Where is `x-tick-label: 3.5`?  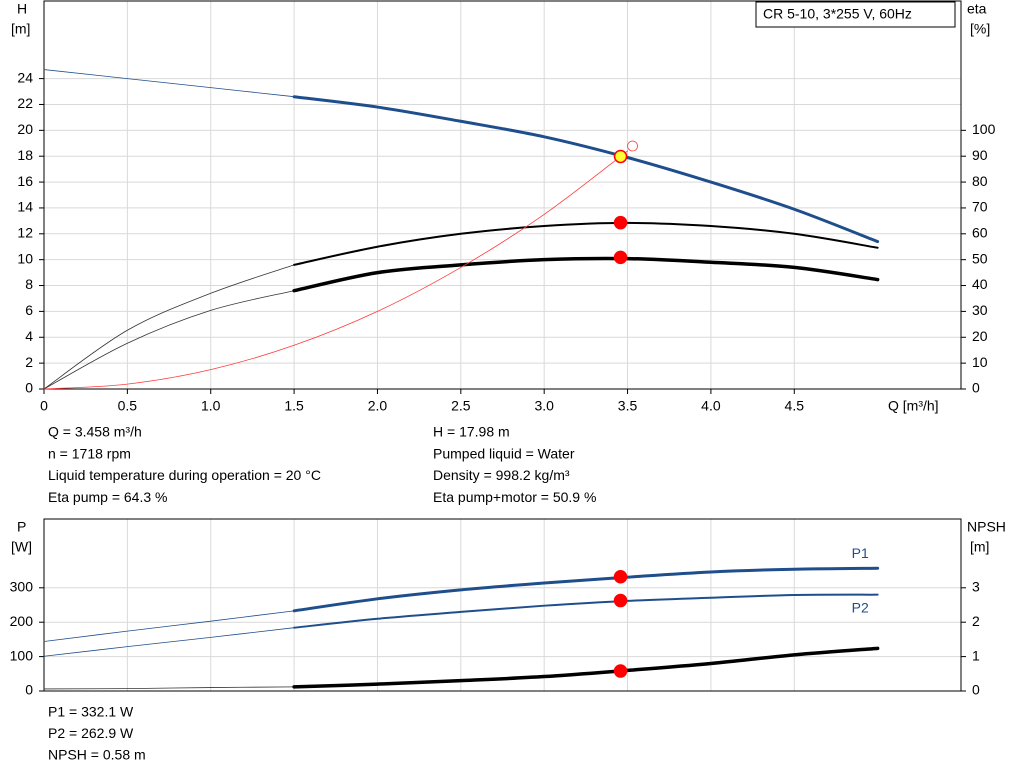
x-tick-label: 3.5 is located at coordinates (628, 406).